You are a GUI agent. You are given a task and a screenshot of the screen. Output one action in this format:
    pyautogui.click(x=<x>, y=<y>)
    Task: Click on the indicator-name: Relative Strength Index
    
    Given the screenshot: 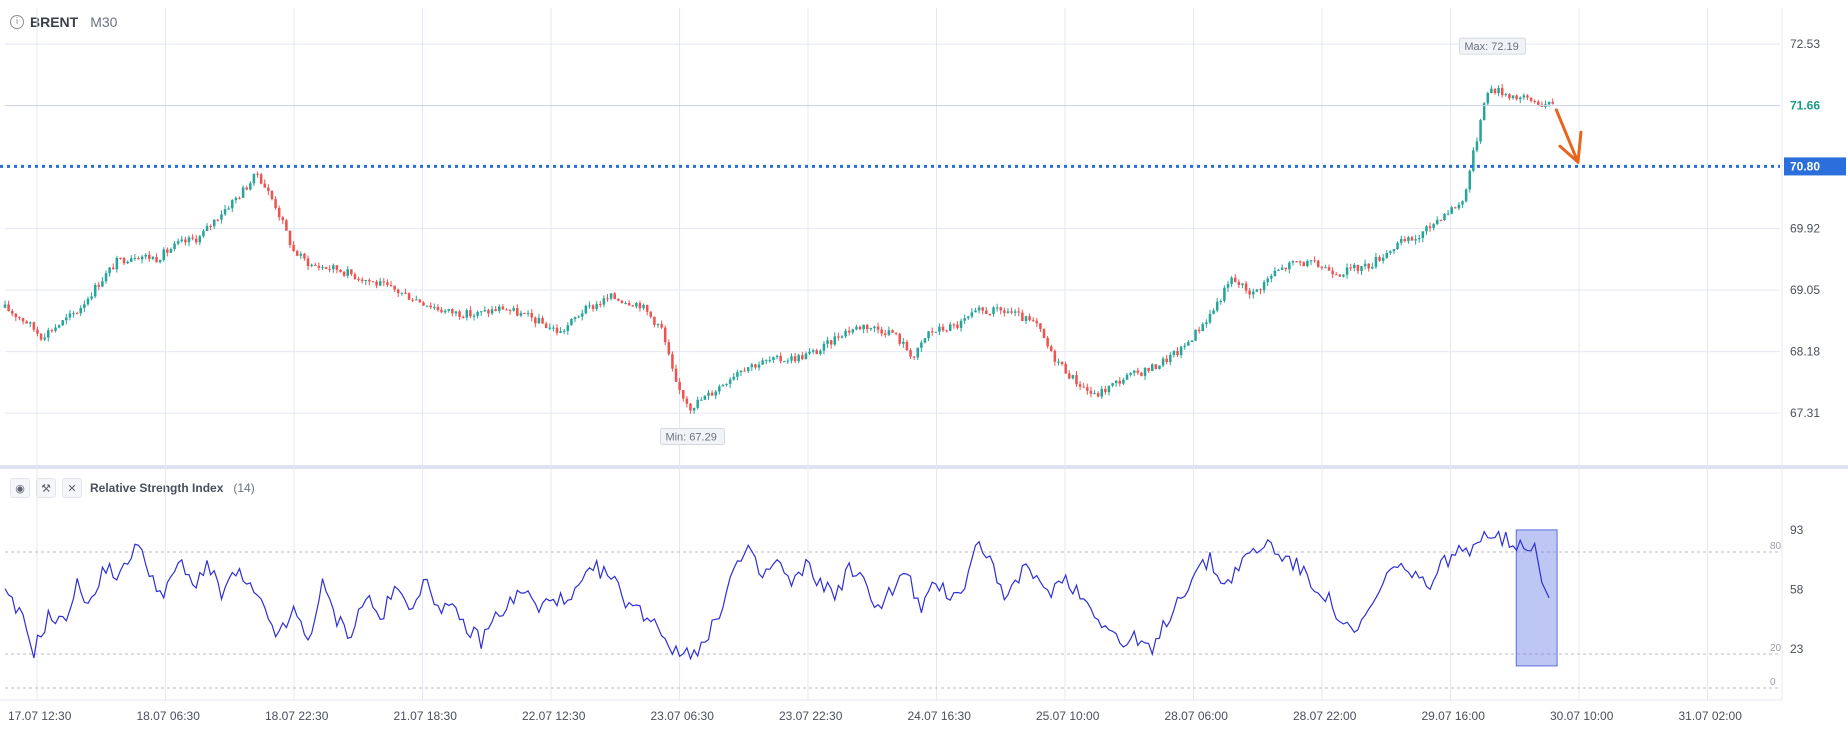 What is the action you would take?
    pyautogui.click(x=157, y=488)
    